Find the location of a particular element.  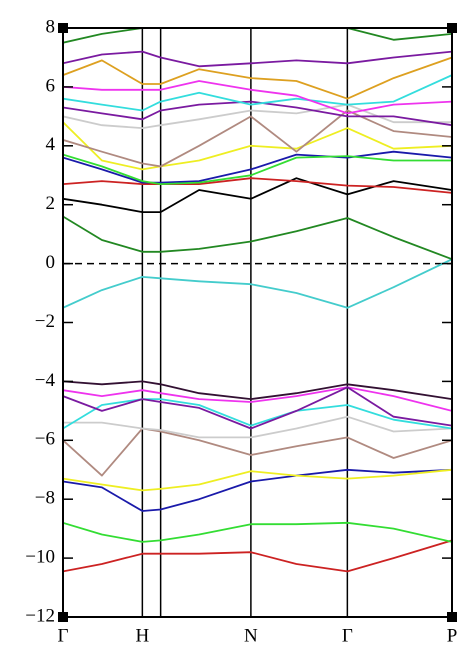

y-tick-label: 4 is located at coordinates (51, 144).